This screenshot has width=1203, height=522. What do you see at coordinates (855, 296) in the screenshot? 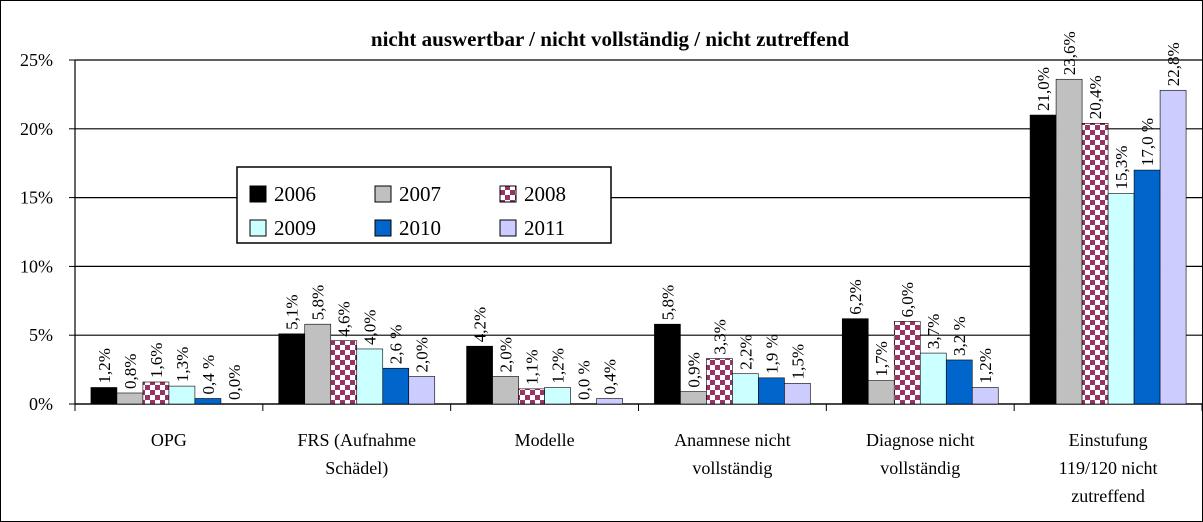
I see `value-label: 6,2%` at bounding box center [855, 296].